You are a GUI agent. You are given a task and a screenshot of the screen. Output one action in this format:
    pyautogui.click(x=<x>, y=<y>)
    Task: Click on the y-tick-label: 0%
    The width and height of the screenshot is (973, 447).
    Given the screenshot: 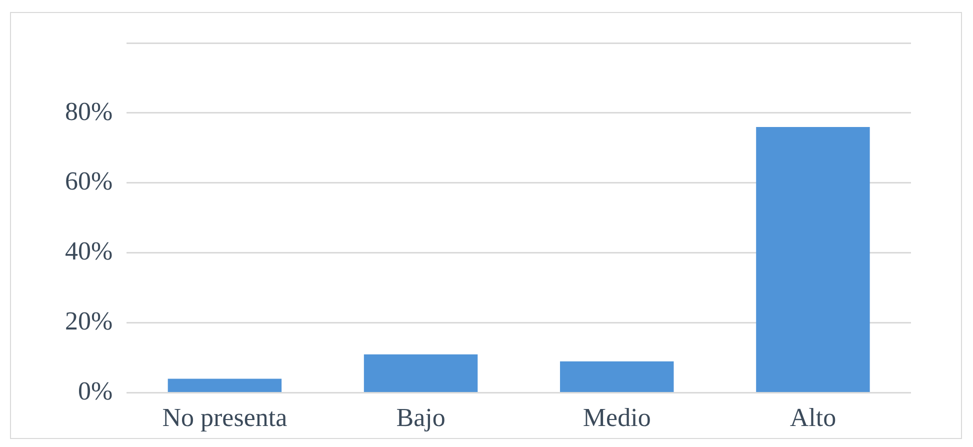 What is the action you would take?
    pyautogui.click(x=95, y=391)
    